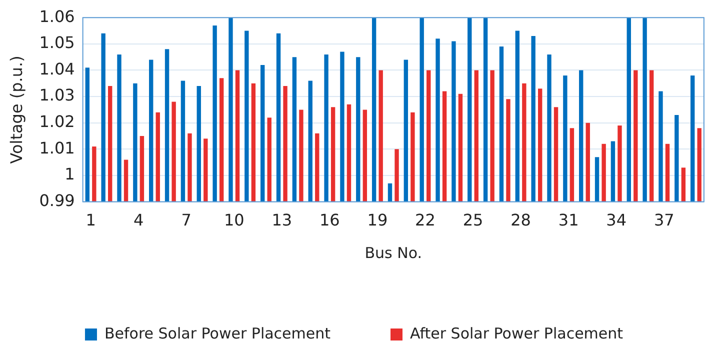 The image size is (706, 352). Describe the element at coordinates (330, 220) in the screenshot. I see `x-tick-label: 16` at that location.